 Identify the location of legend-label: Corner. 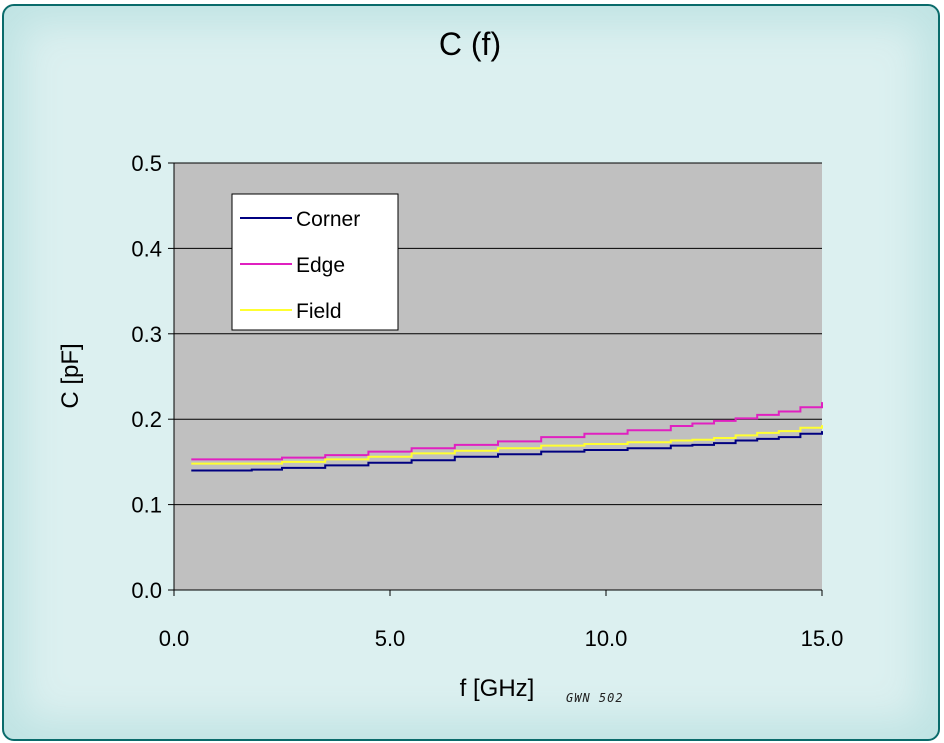
(328, 219).